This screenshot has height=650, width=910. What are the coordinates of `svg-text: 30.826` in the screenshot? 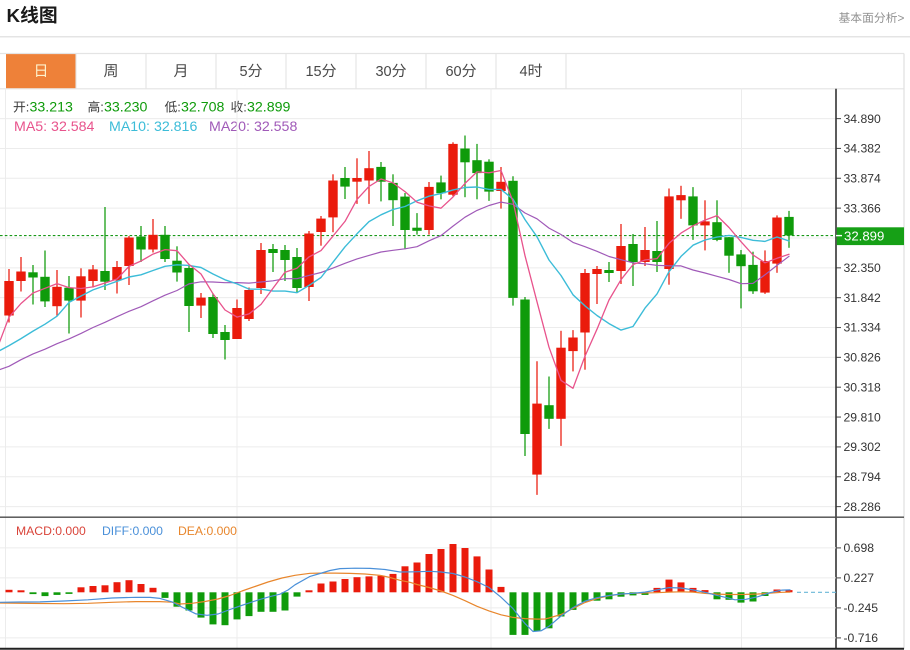 It's located at (862, 358).